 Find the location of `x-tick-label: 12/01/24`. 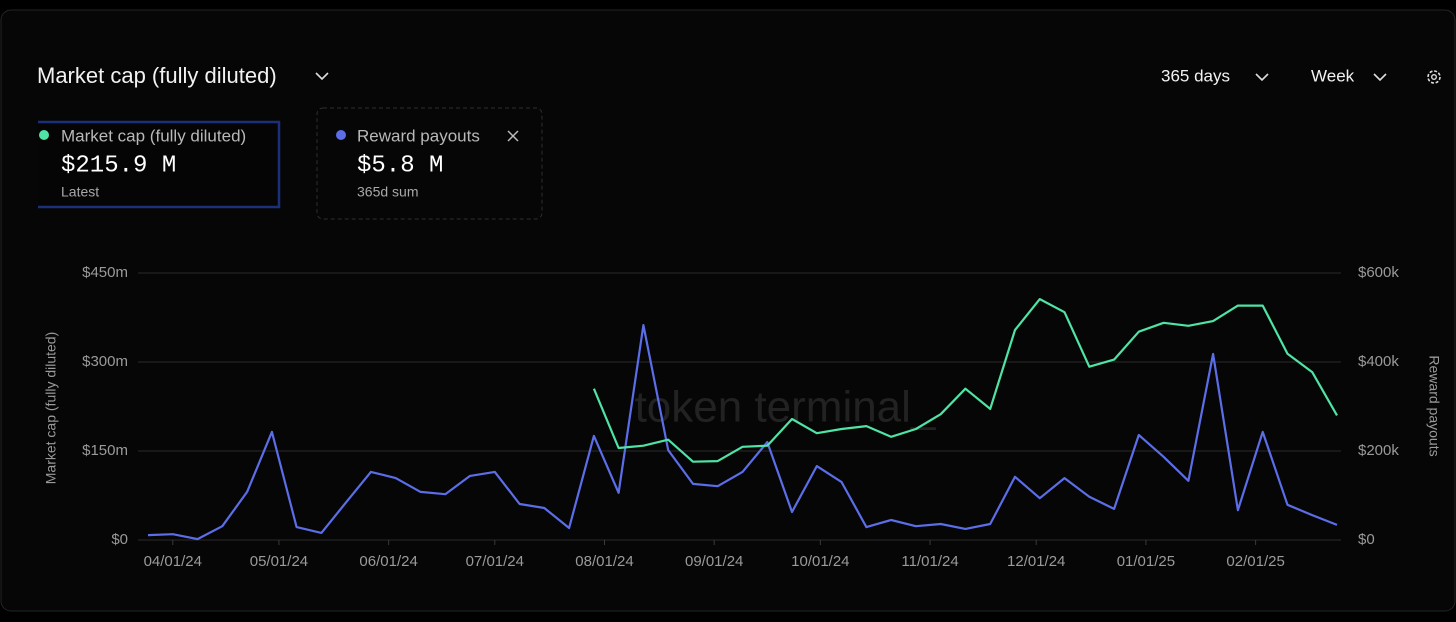

x-tick-label: 12/01/24 is located at coordinates (1036, 561).